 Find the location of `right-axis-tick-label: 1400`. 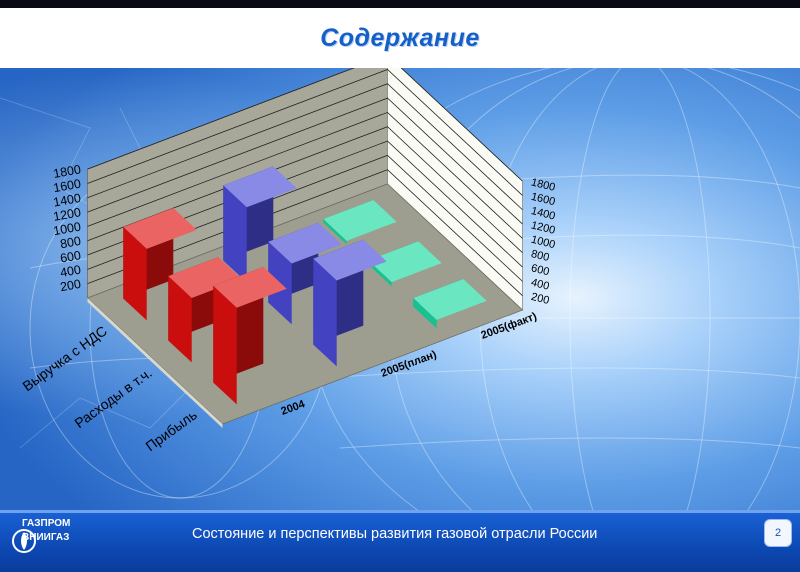

right-axis-tick-label: 1400 is located at coordinates (543, 214).